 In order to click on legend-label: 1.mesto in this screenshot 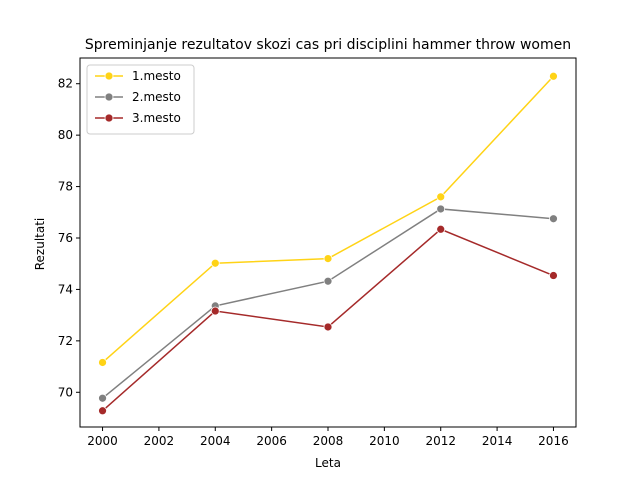, I will do `click(156, 76)`.